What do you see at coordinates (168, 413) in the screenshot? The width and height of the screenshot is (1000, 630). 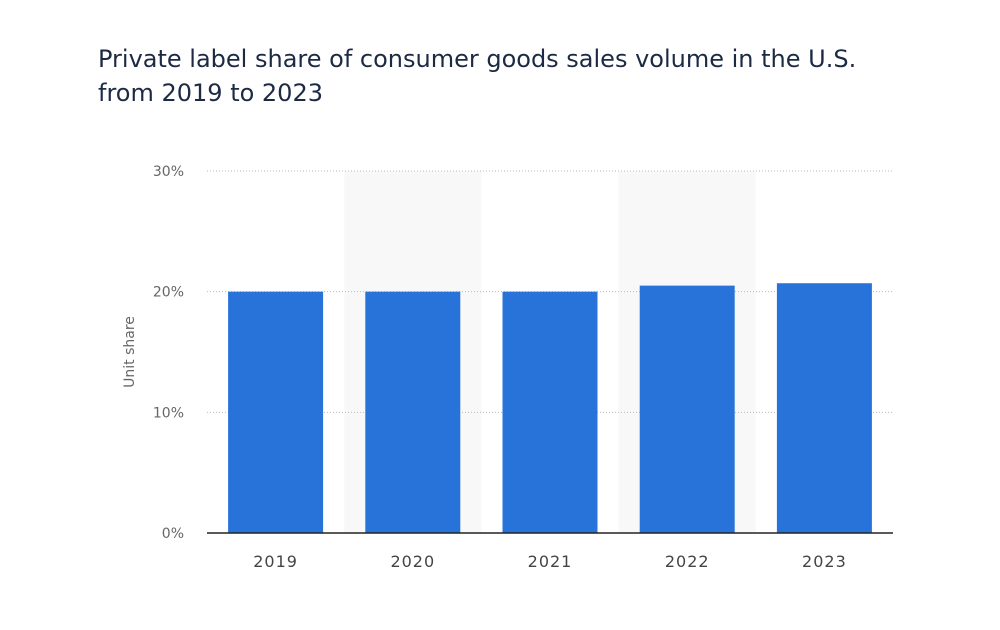 I see `y-tick-label: 10%` at bounding box center [168, 413].